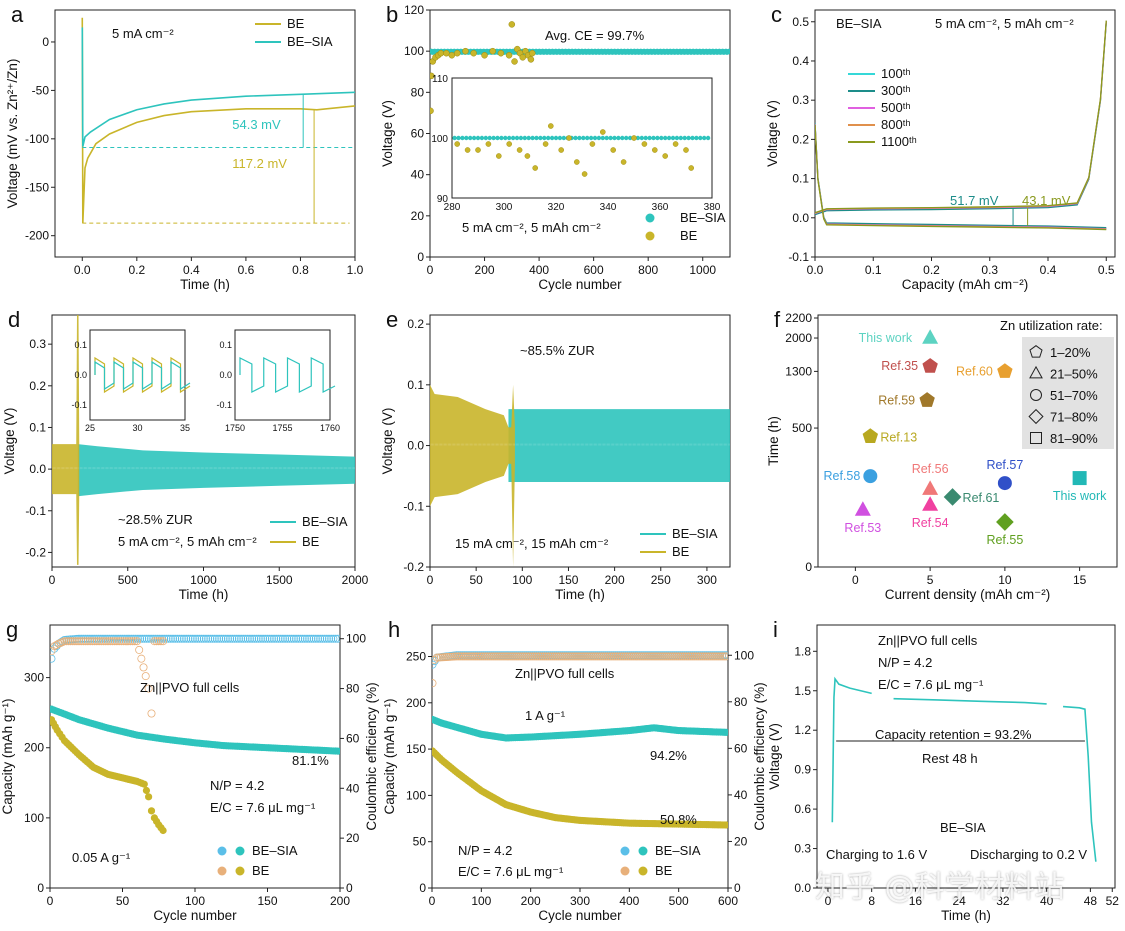 Image resolution: width=1125 pixels, height=931 pixels. Describe the element at coordinates (1074, 417) in the screenshot. I see `legend-entry: 71–80%` at that location.